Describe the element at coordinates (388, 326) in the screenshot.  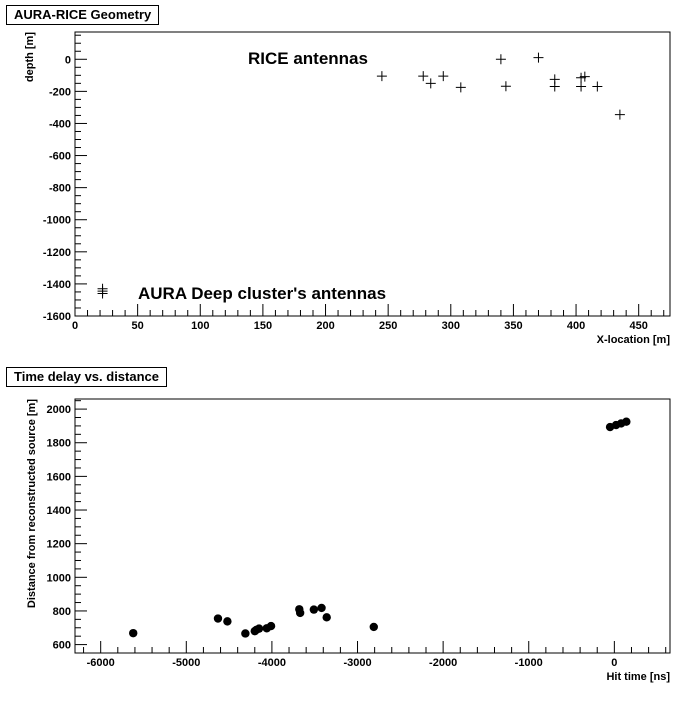
I see `x-tick-label: 250` at that location.